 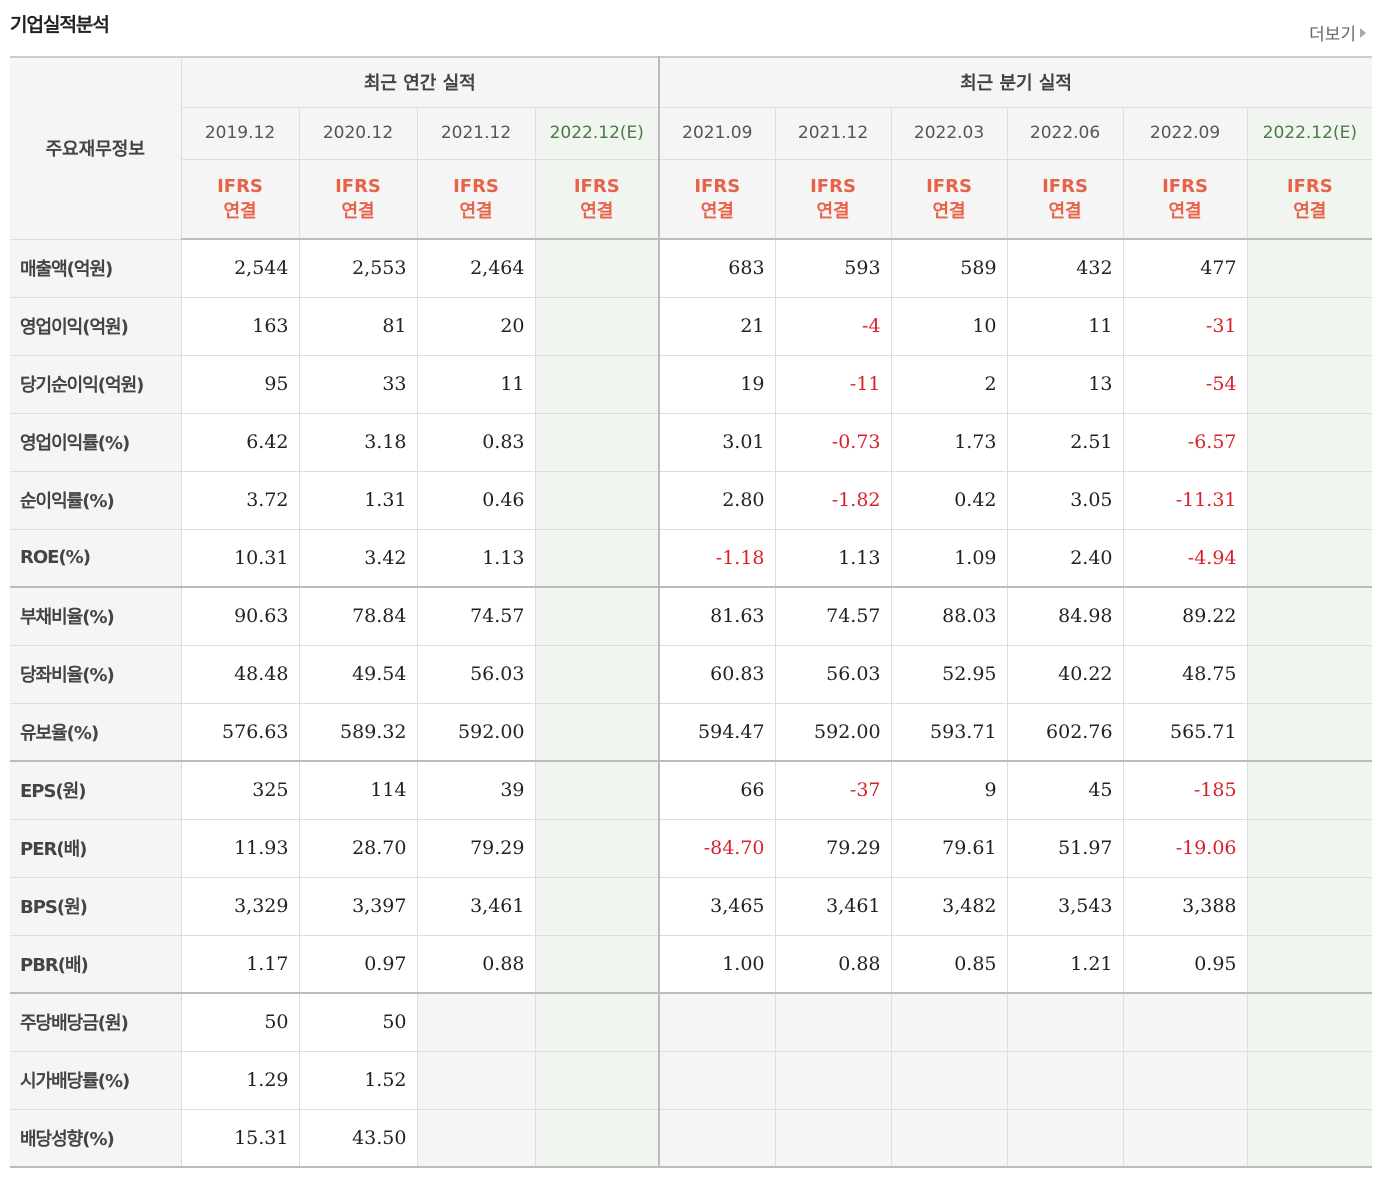 I want to click on table-cell: 39, so click(x=476, y=790).